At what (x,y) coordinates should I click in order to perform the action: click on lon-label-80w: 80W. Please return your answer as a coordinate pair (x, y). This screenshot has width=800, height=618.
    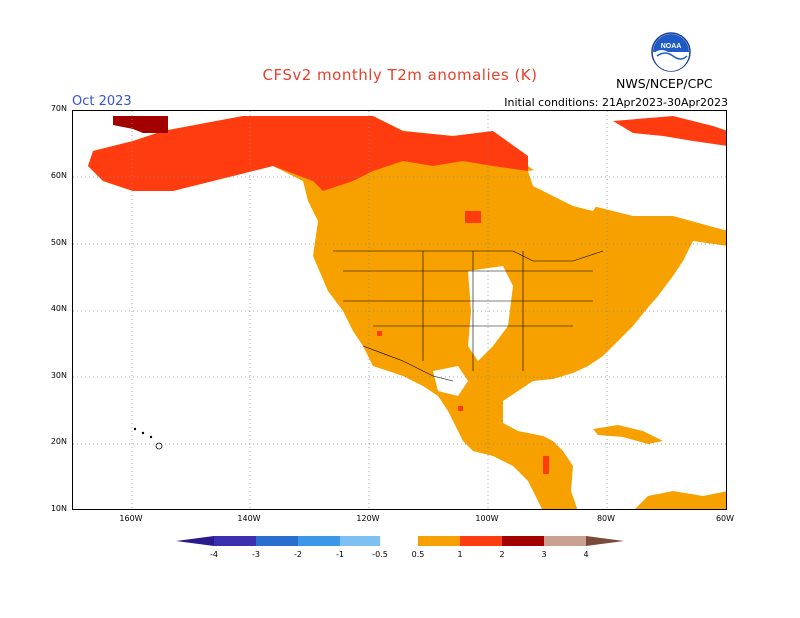
    Looking at the image, I should click on (606, 518).